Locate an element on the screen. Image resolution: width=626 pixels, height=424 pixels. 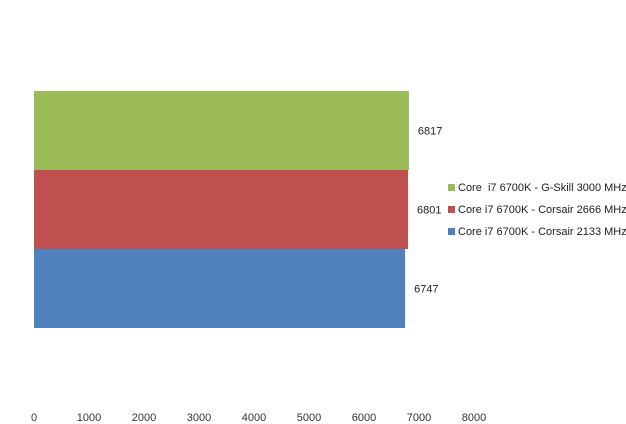
legend-label-0: Core i7 6700K - G-Skill 3000 MHz is located at coordinates (542, 188).